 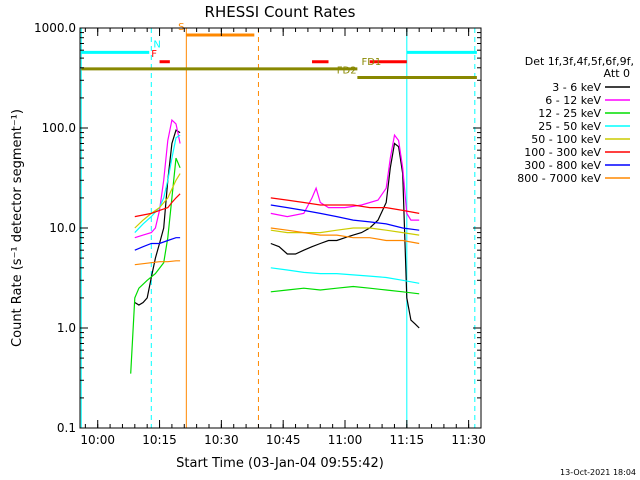 I want to click on legend-entry-label: 3 - 6 keV, so click(x=576, y=87).